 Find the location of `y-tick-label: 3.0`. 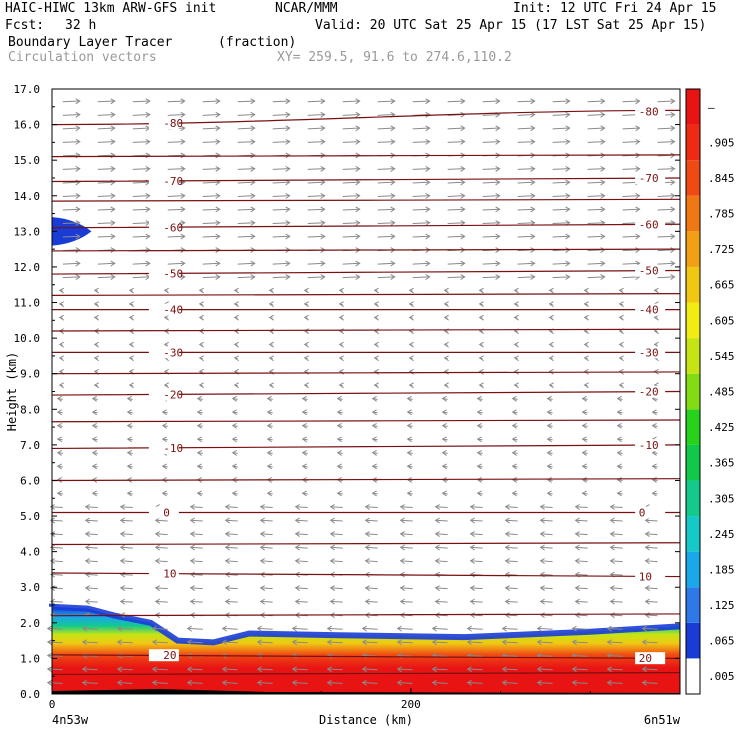

y-tick-label: 3.0 is located at coordinates (30, 587).